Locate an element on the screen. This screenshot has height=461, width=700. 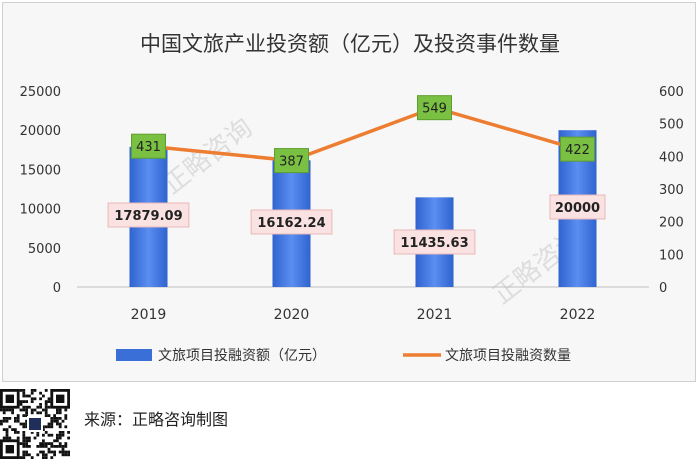
source-note: 来源：正略咨询制图 is located at coordinates (156, 419).